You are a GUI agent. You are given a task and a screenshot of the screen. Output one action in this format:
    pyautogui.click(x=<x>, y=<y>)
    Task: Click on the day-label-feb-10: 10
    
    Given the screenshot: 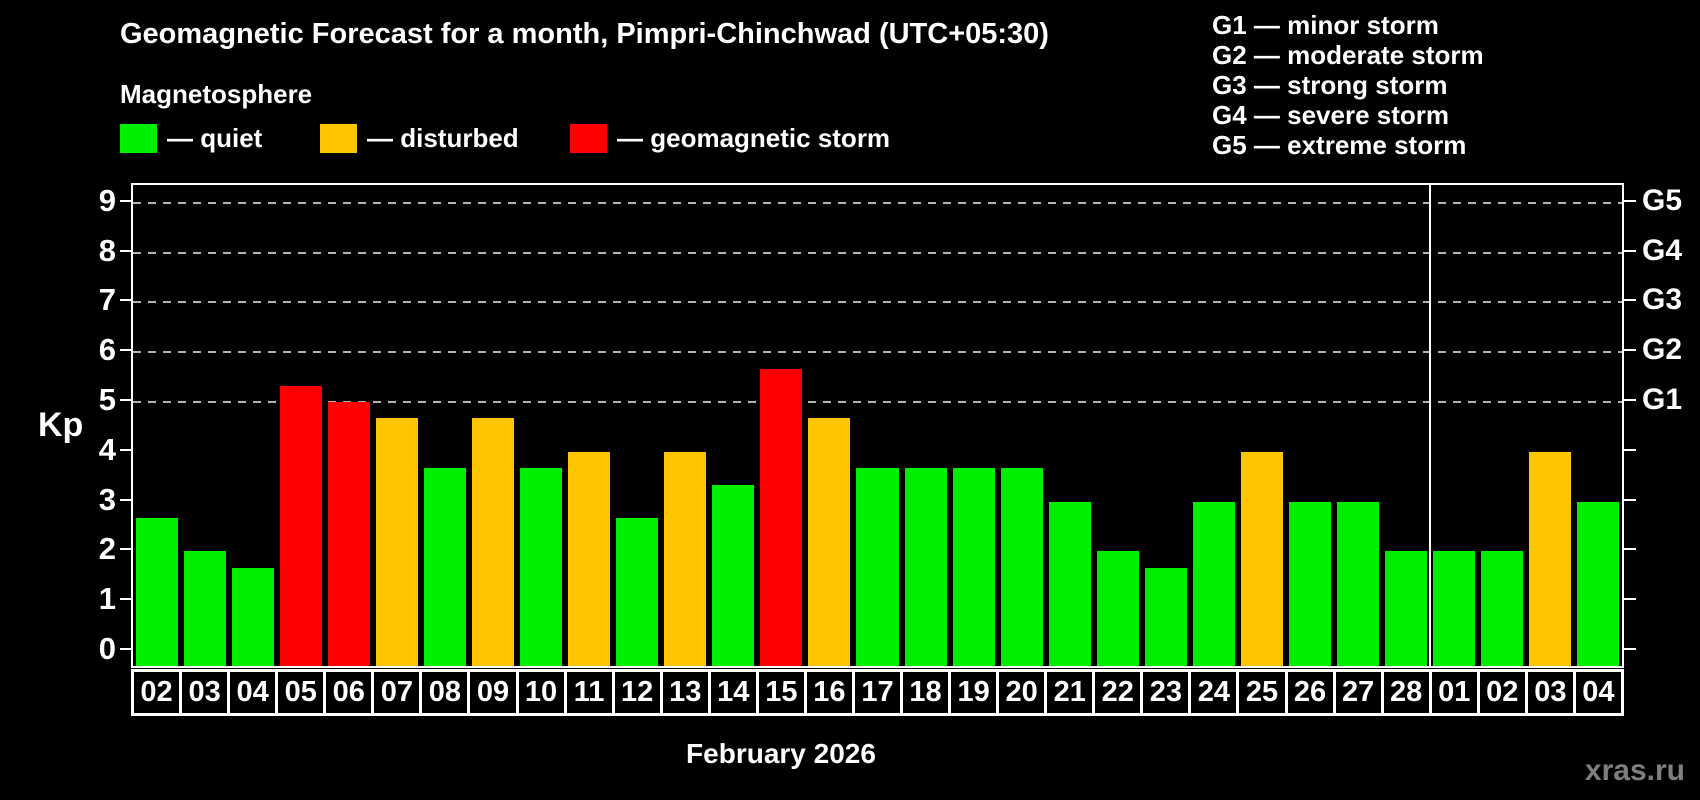 What is the action you would take?
    pyautogui.click(x=541, y=692)
    